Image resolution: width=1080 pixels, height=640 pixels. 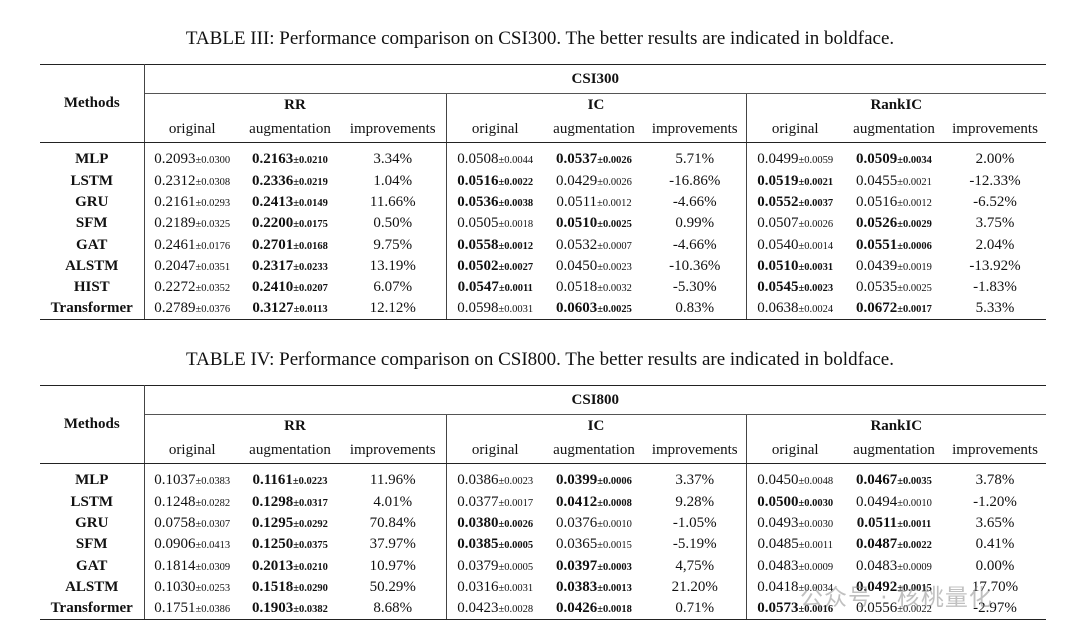 What do you see at coordinates (495, 587) in the screenshot?
I see `original-value: 0.0316±0.0031` at bounding box center [495, 587].